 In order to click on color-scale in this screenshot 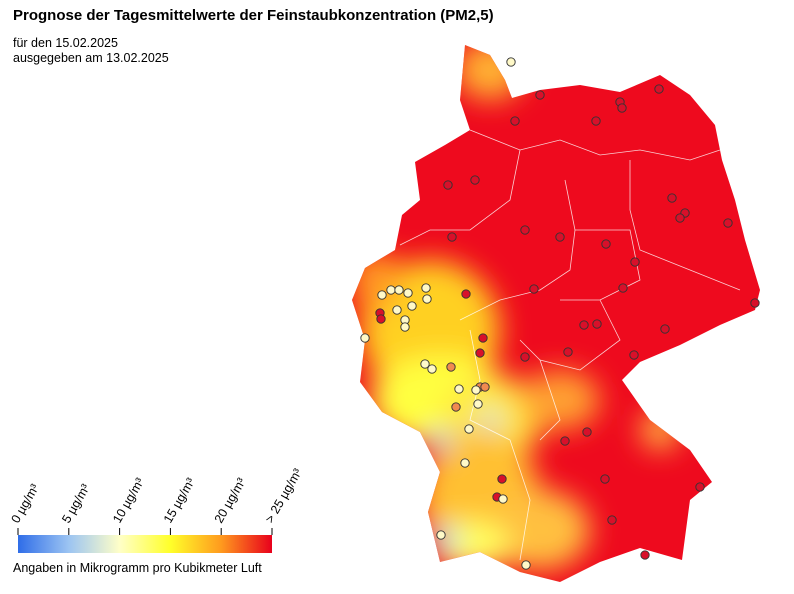, I will do `click(145, 544)`.